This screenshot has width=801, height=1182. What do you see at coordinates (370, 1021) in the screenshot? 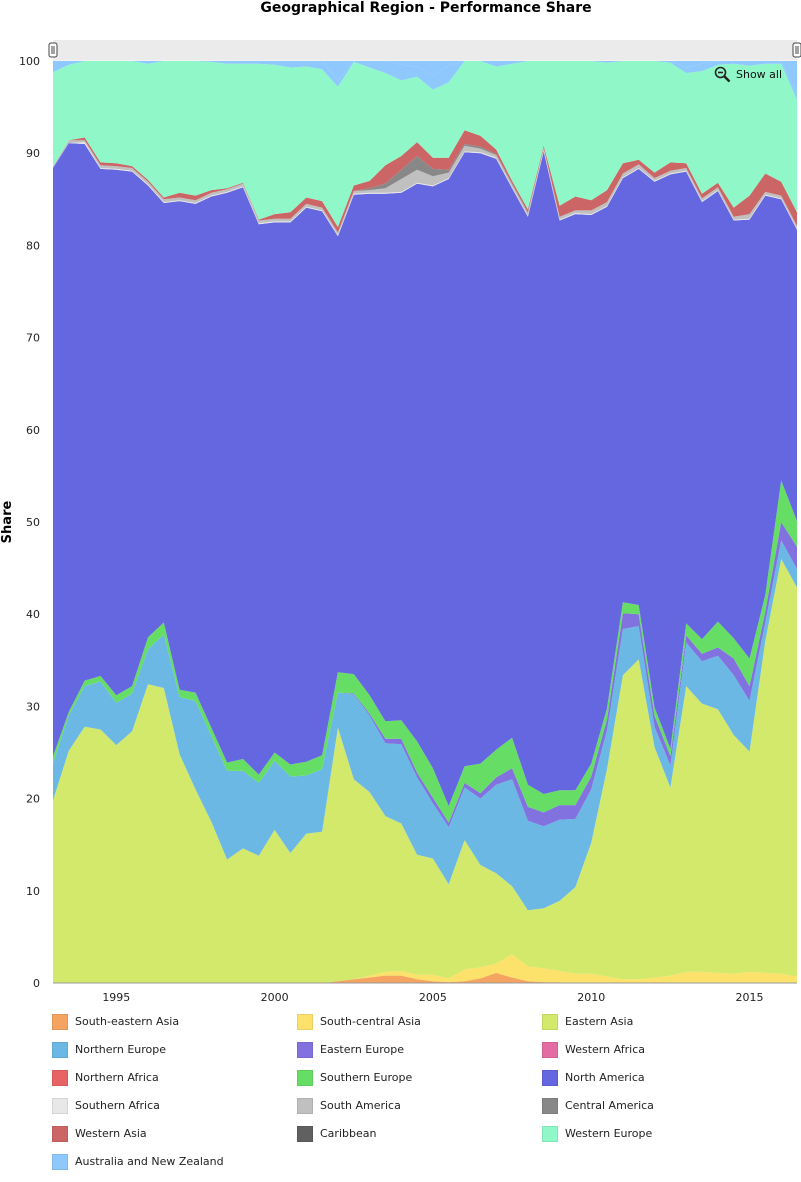
I see `legend-label: South-central Asia` at bounding box center [370, 1021].